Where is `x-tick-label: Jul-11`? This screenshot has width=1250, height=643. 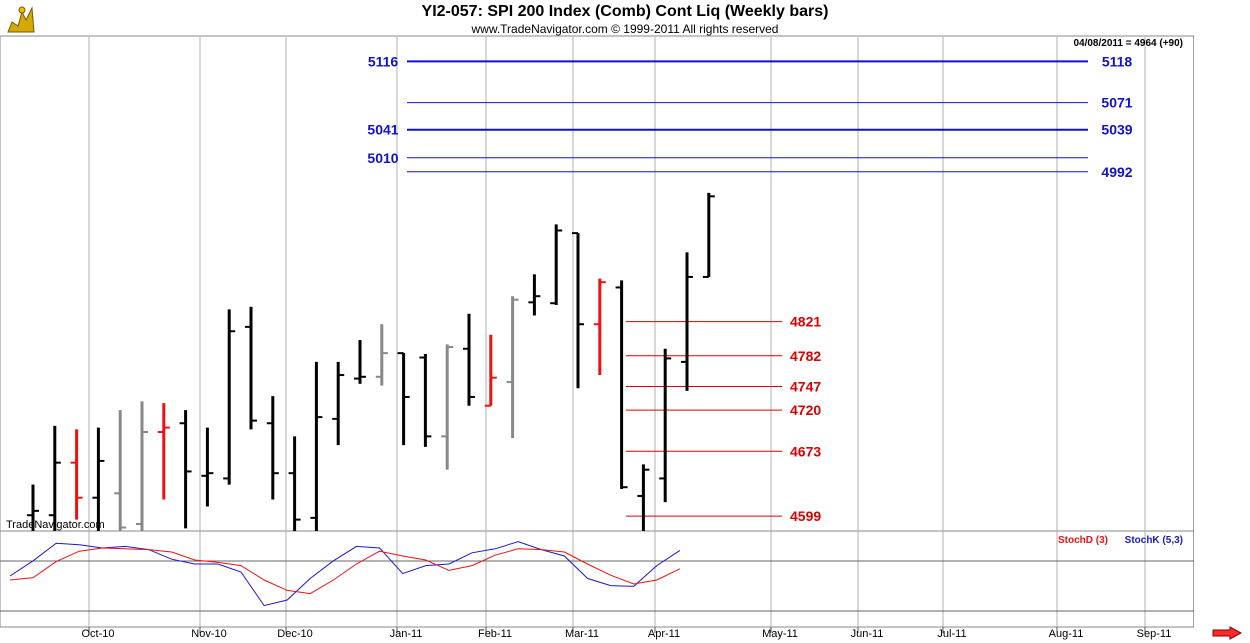 x-tick-label: Jul-11 is located at coordinates (951, 634).